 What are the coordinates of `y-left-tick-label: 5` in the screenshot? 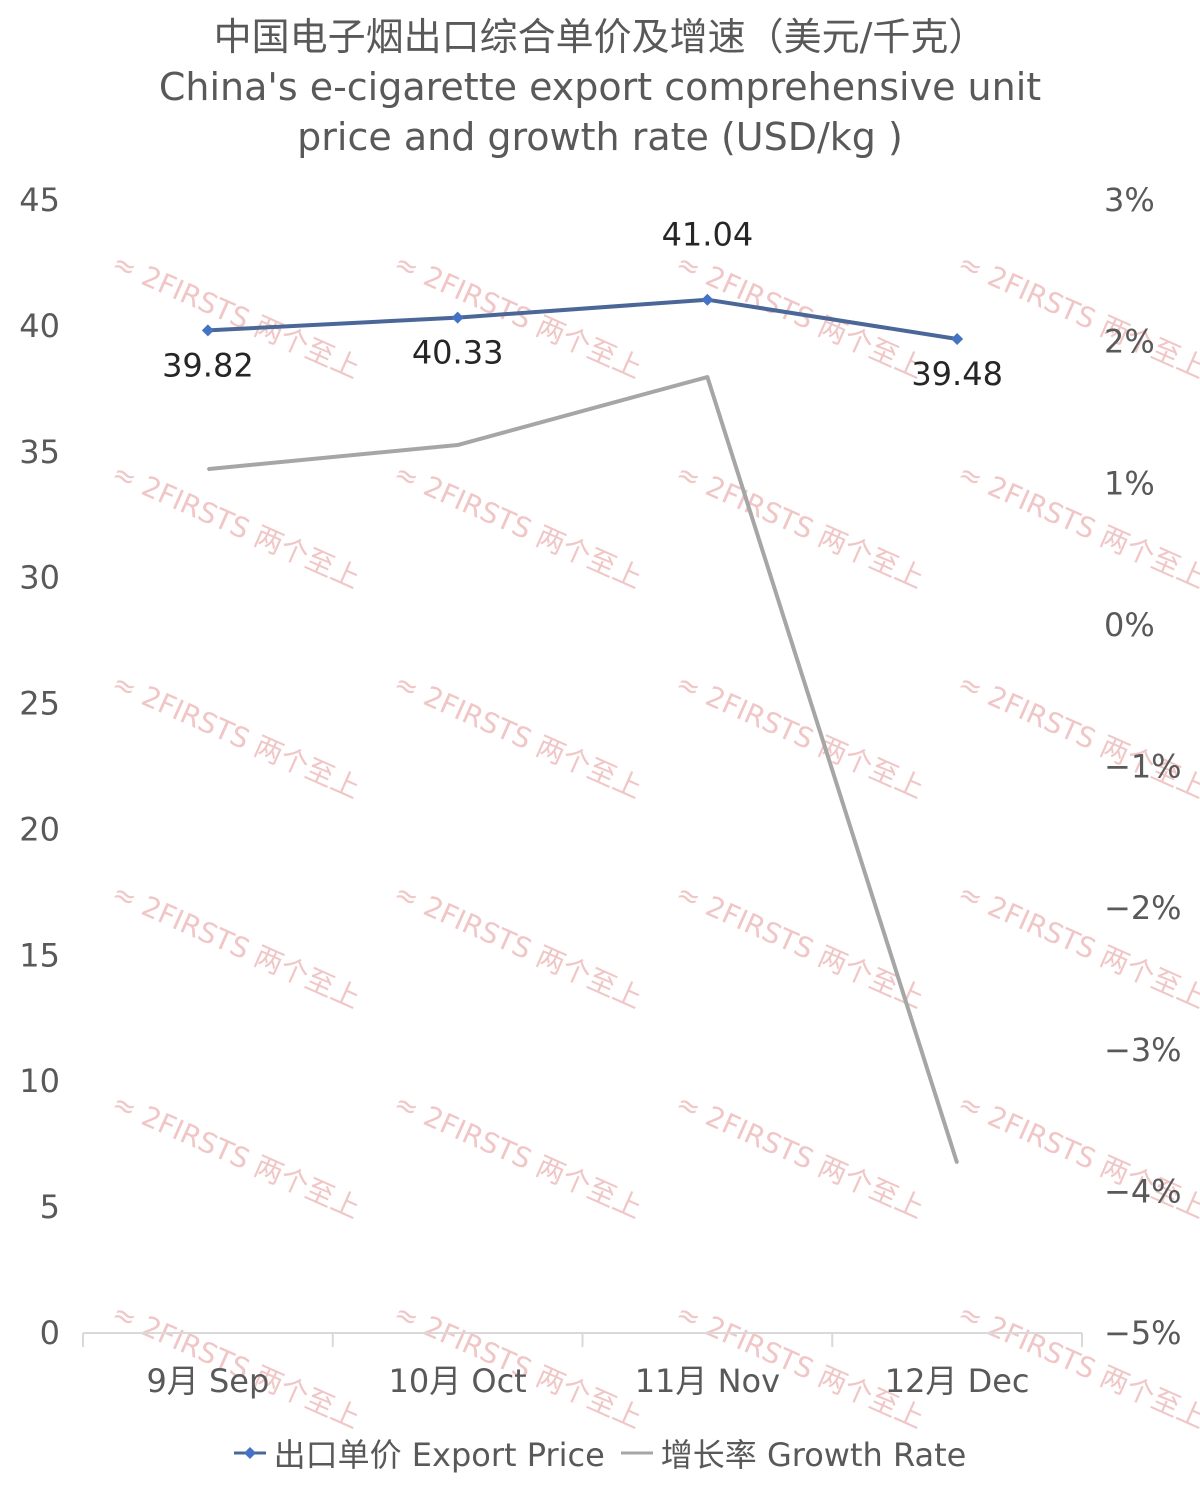 It's located at (50, 1207).